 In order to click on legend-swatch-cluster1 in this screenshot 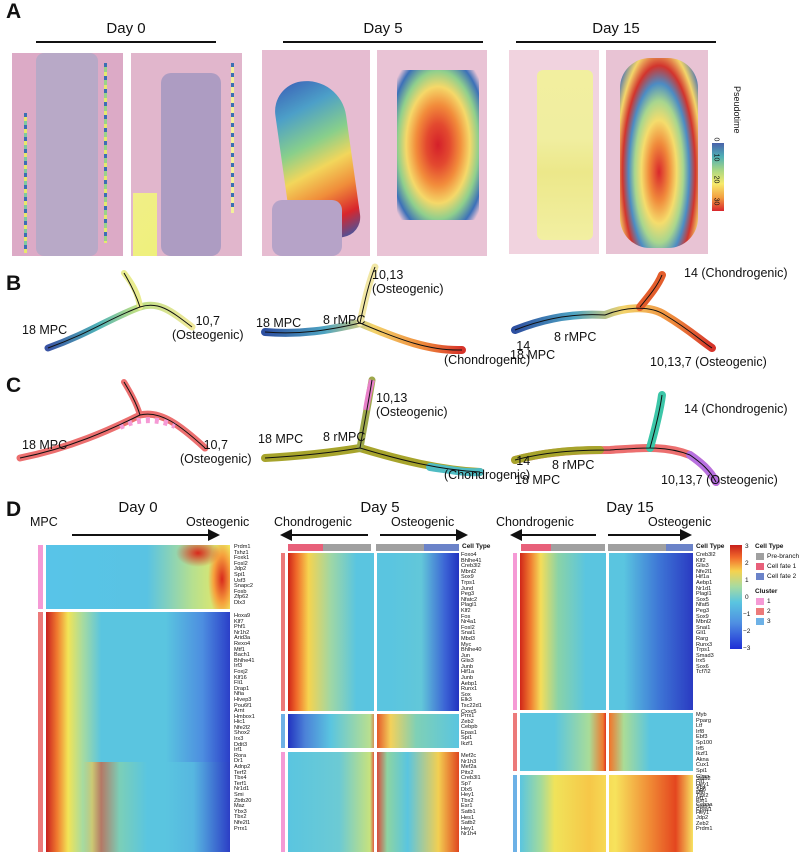, I will do `click(760, 601)`.